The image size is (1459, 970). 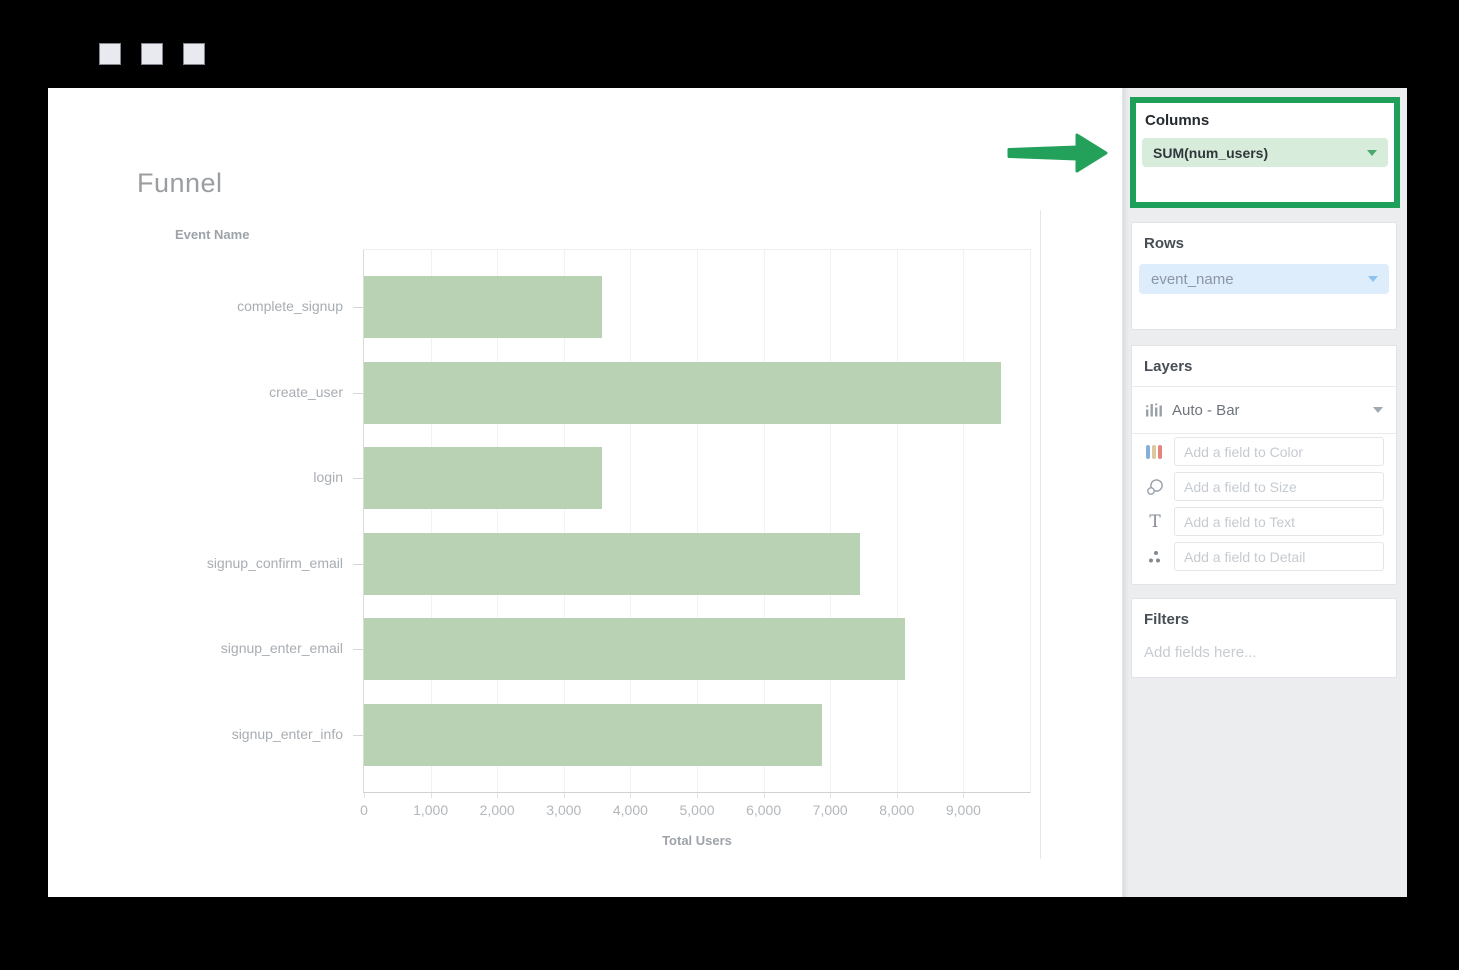 I want to click on layer-field-row: T, so click(x=1264, y=521).